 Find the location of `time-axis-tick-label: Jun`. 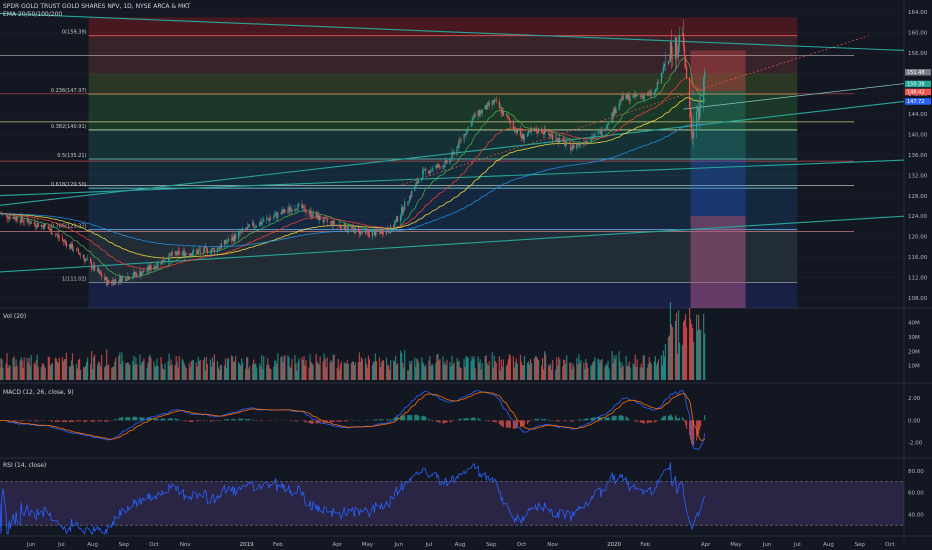

time-axis-tick-label: Jun is located at coordinates (31, 545).